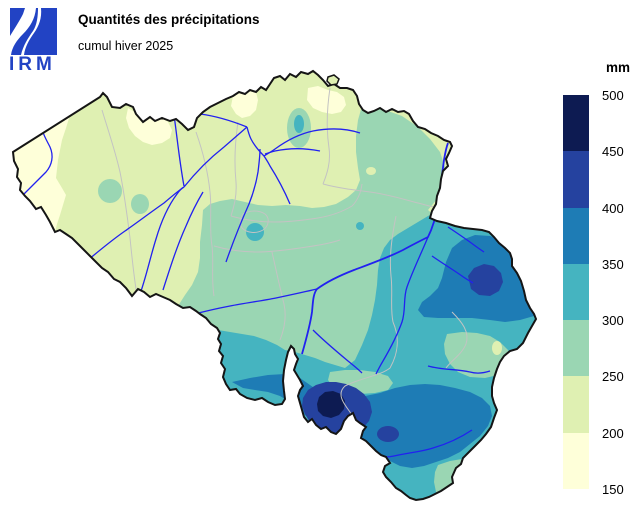 Image resolution: width=640 pixels, height=507 pixels. I want to click on region-150-200-coast, so click(41, 173).